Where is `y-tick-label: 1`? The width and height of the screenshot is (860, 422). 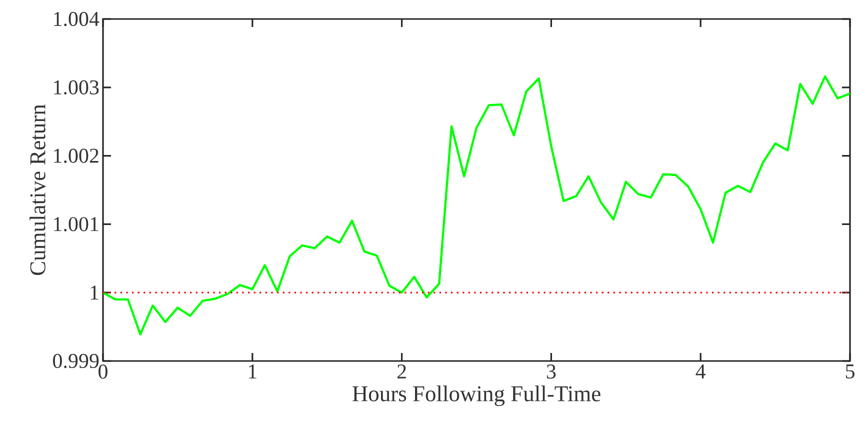 y-tick-label: 1 is located at coordinates (94, 293).